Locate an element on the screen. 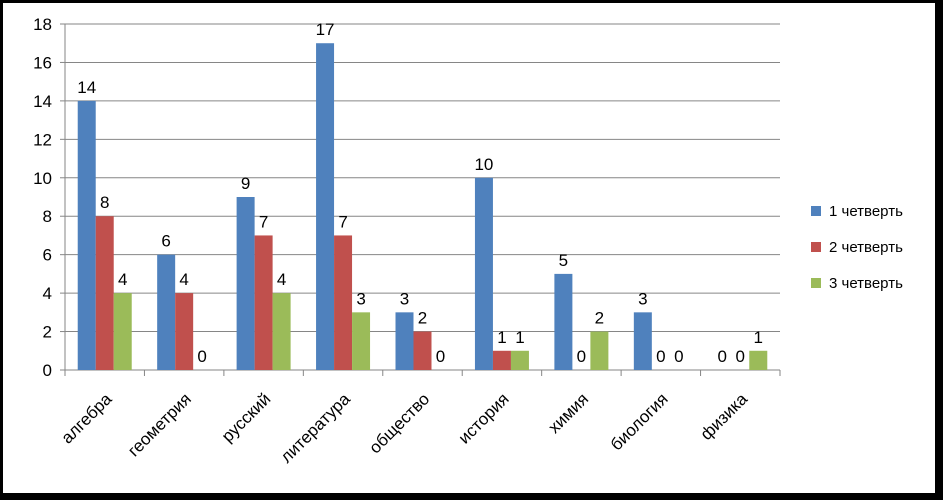 The width and height of the screenshot is (943, 500). y-tick-label: 0 is located at coordinates (47, 370).